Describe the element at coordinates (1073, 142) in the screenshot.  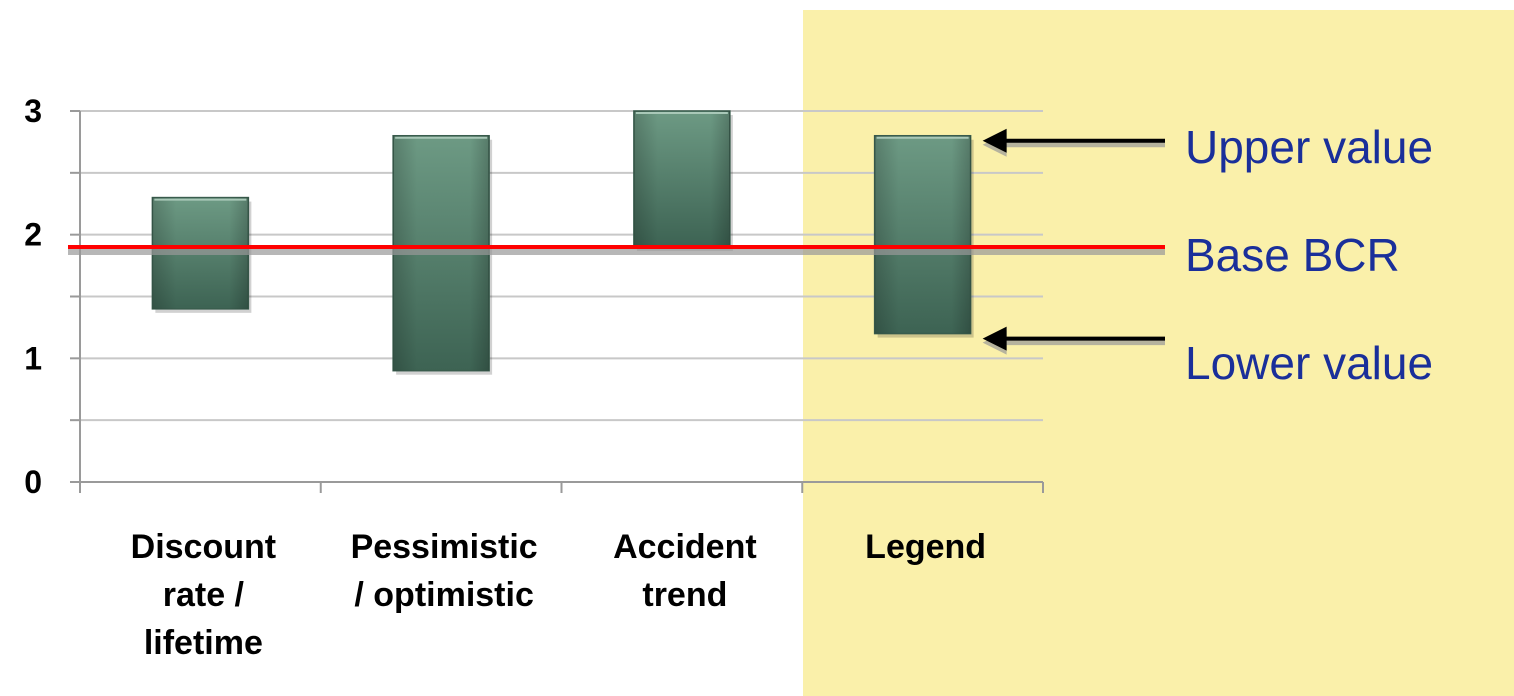
I see `upper-value-arrow` at that location.